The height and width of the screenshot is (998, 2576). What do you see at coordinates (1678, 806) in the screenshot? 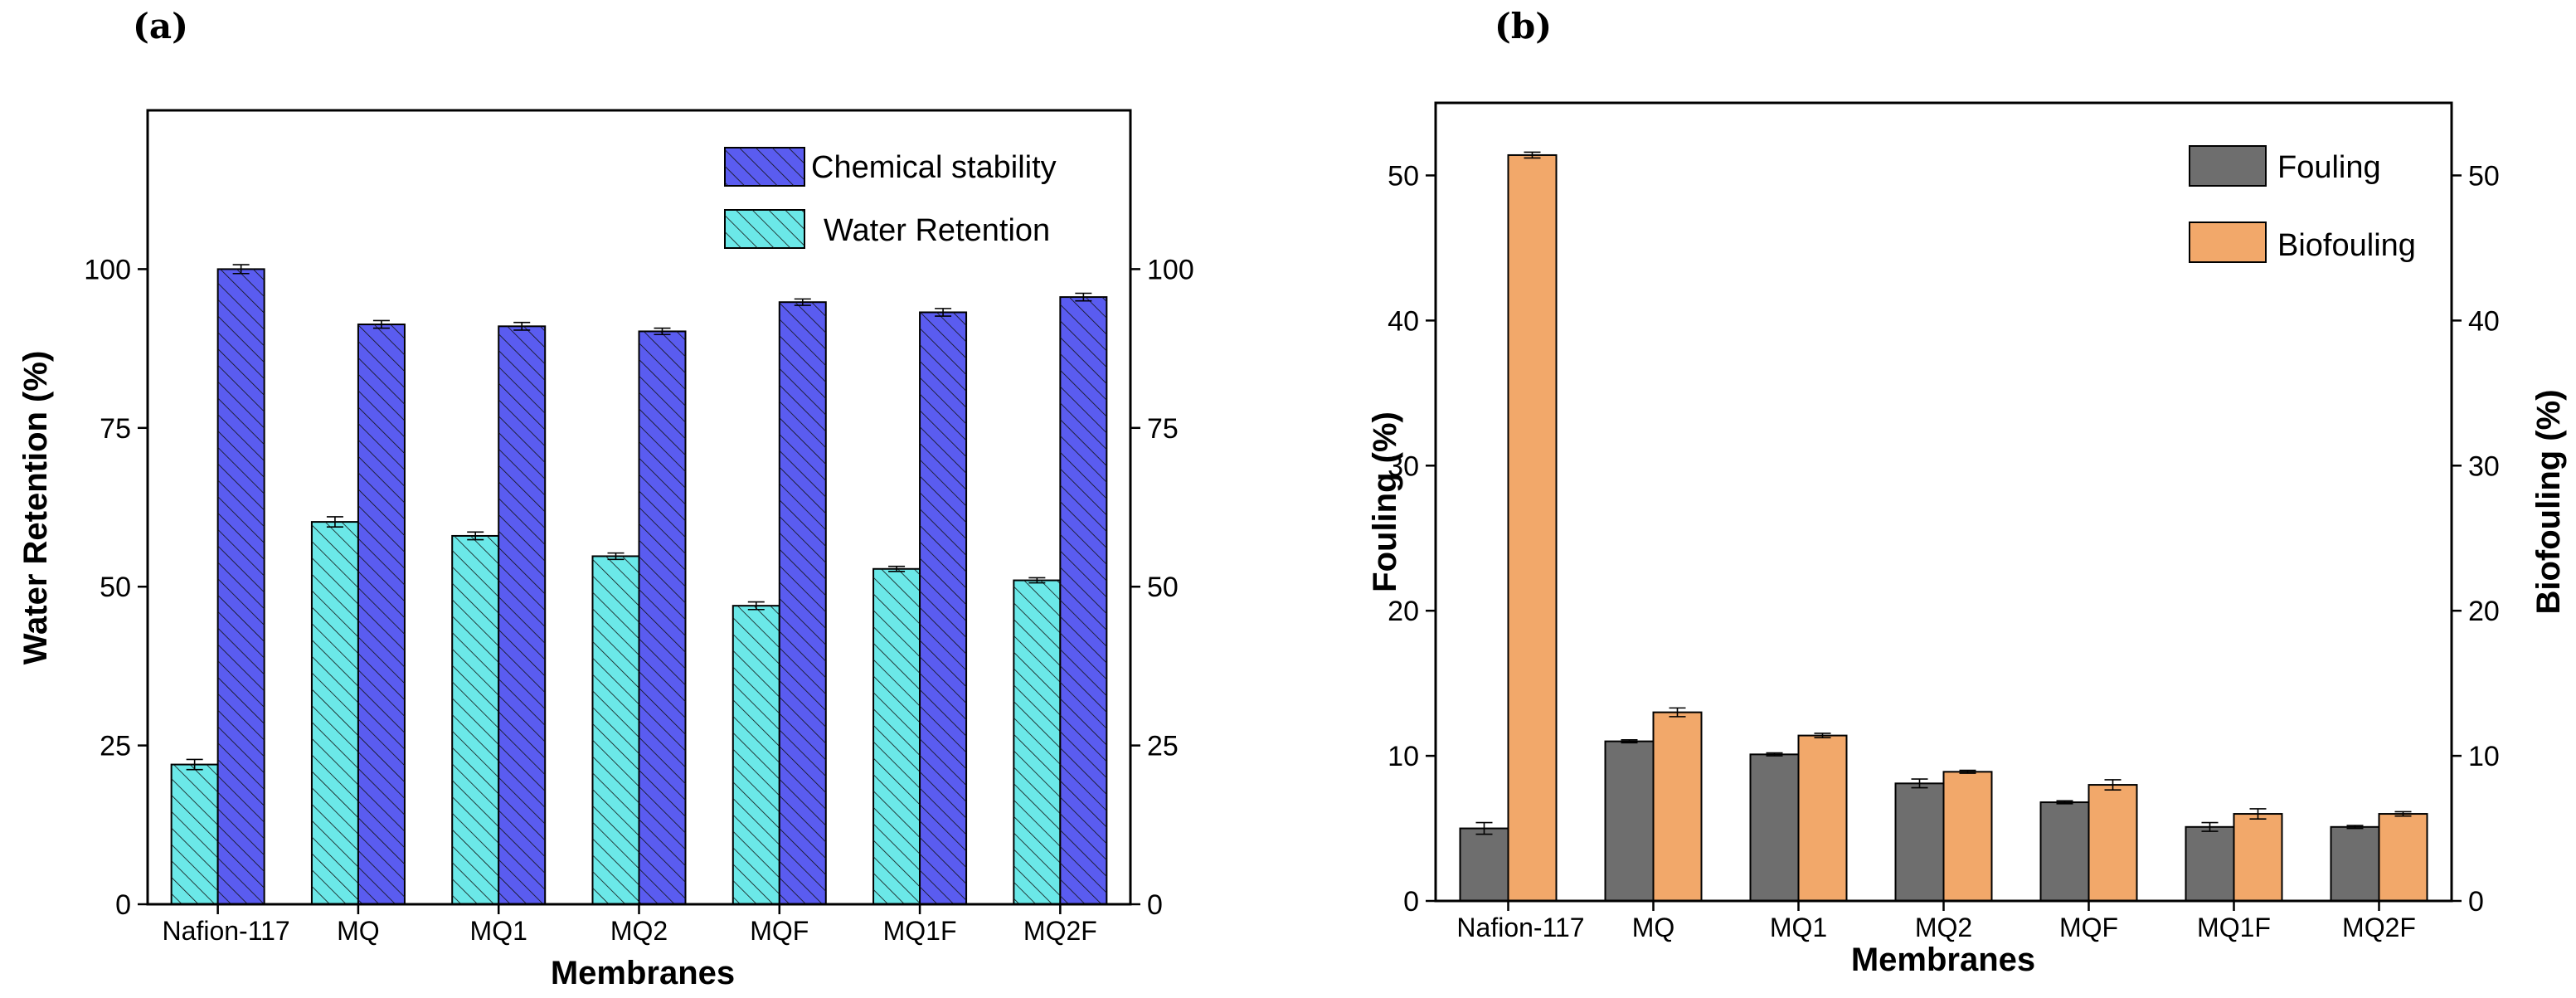
I see `biofouling-bar-mq` at bounding box center [1678, 806].